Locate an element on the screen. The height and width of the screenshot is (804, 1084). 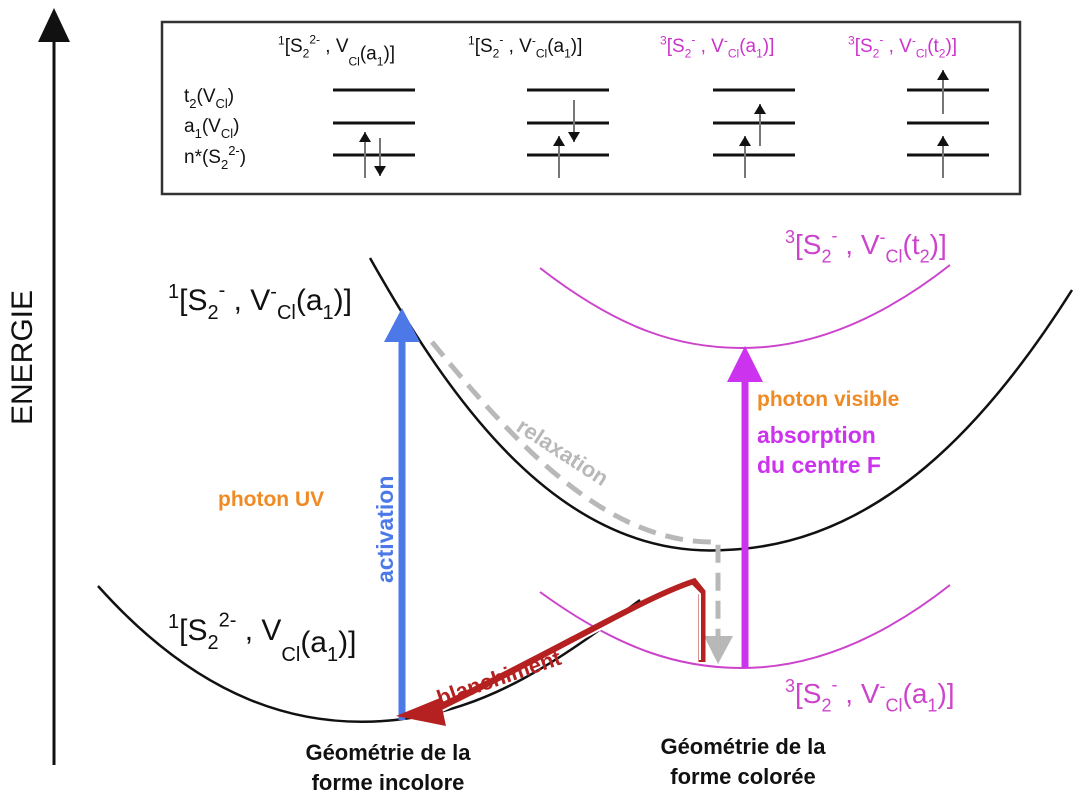
state-label-triplet-a1: 3[S2- , V-Cl(a1)] is located at coordinates (870, 694).